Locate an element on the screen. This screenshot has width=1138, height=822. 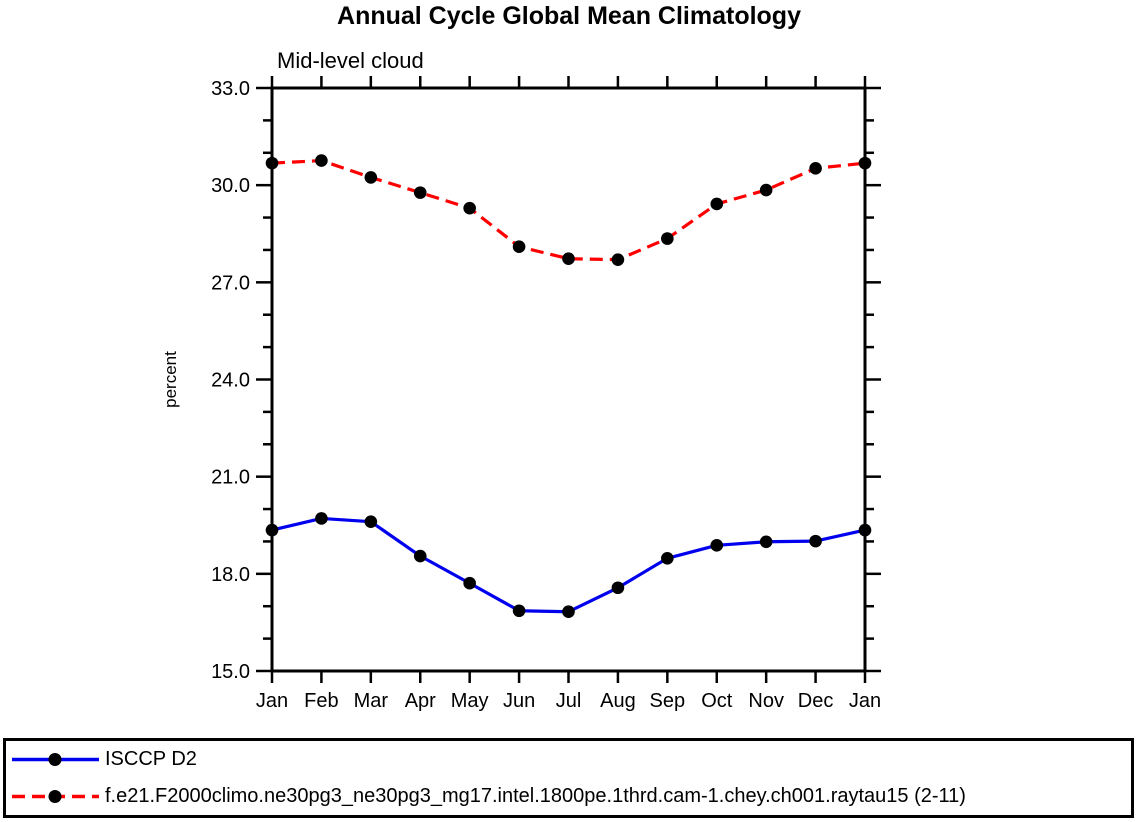
legend-item-isccp: ISCCP D2 is located at coordinates (568, 759).